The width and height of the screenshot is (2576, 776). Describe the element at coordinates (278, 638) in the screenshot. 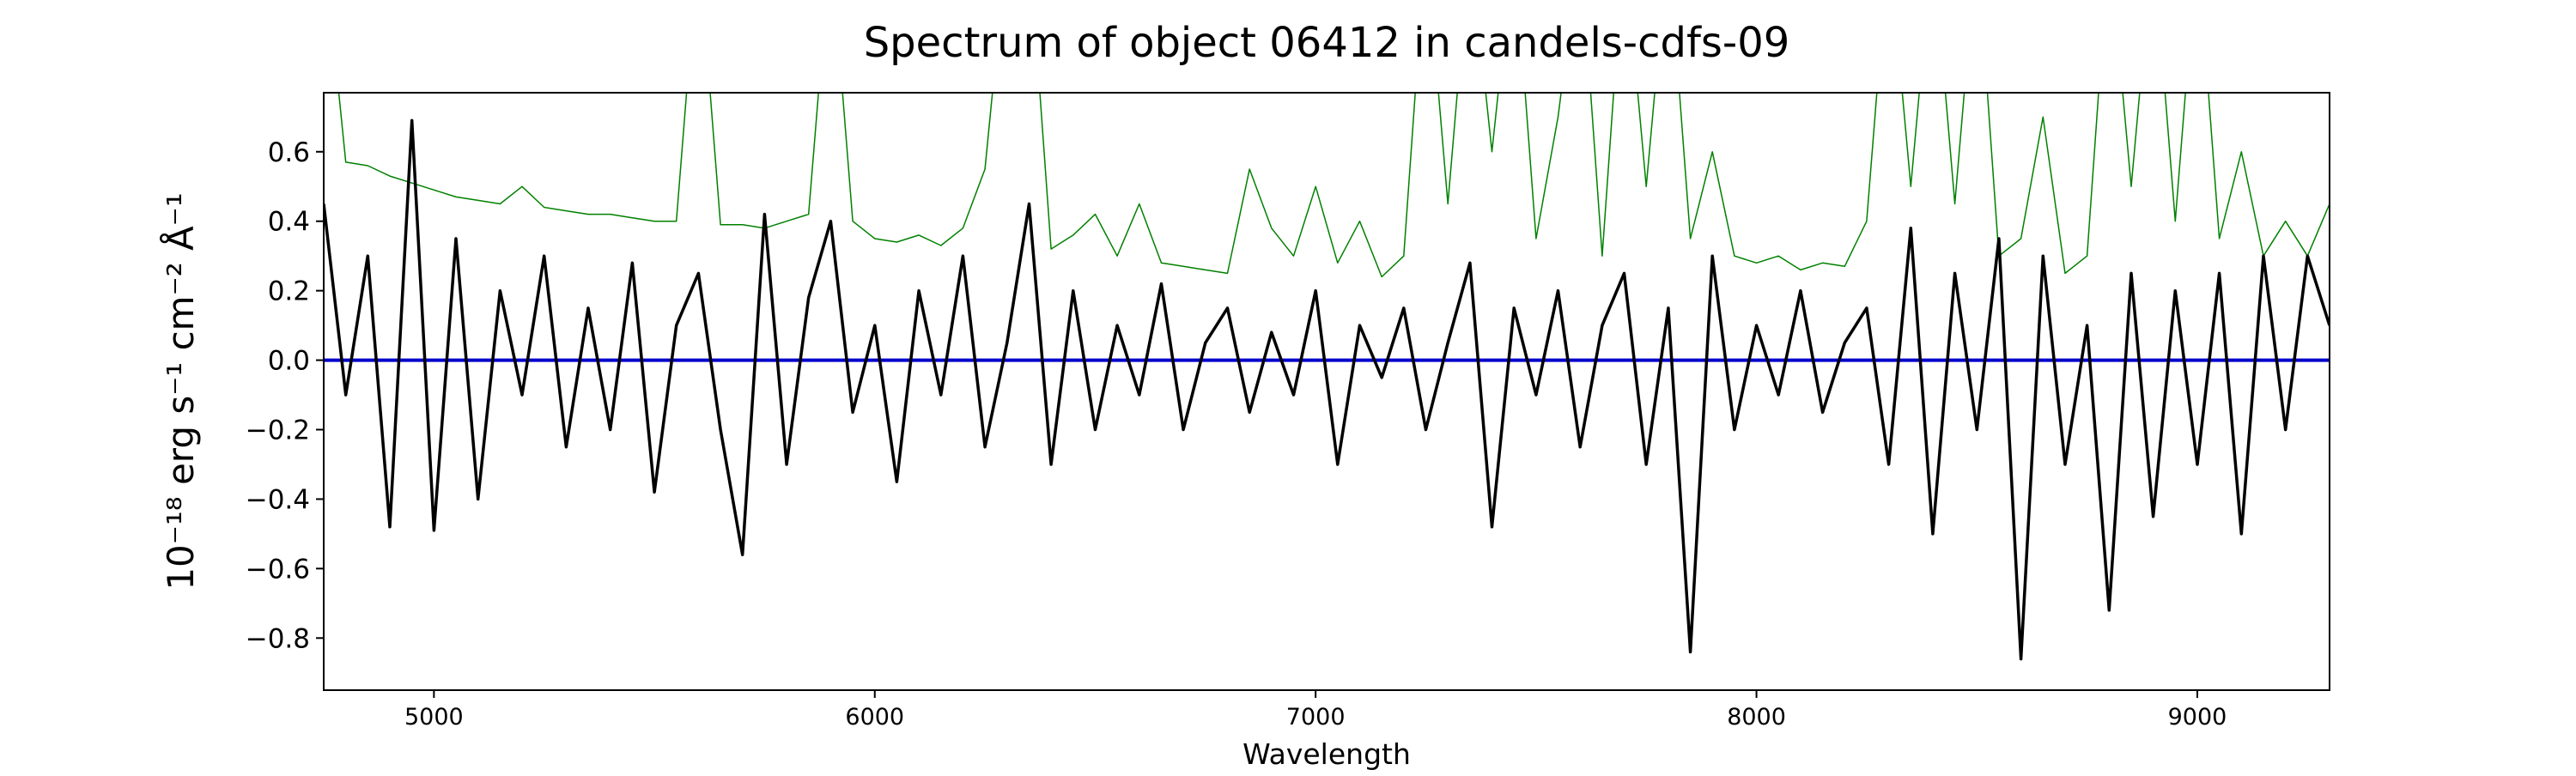

I see `y-tick-label: −0.8` at that location.